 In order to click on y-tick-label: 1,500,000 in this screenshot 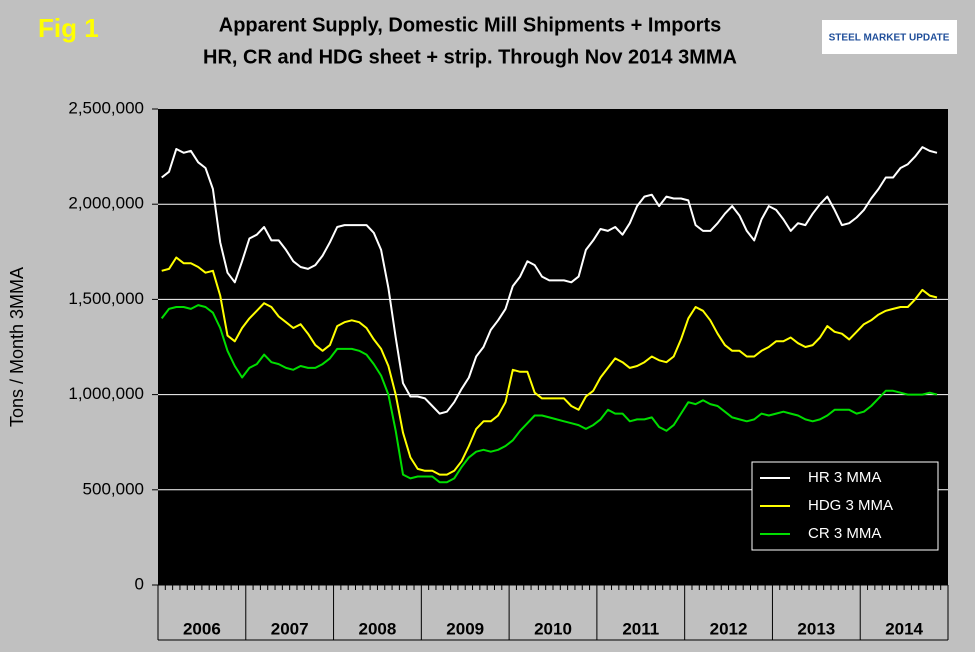, I will do `click(106, 298)`.